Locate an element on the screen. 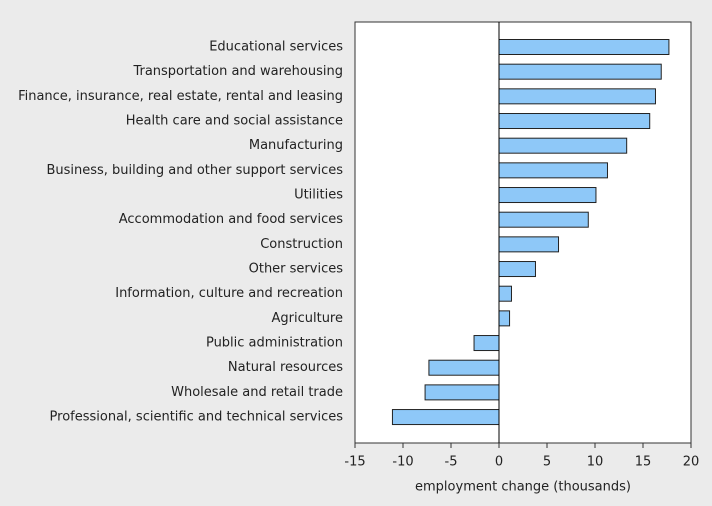  y-tick-label: Other services is located at coordinates (296, 269).